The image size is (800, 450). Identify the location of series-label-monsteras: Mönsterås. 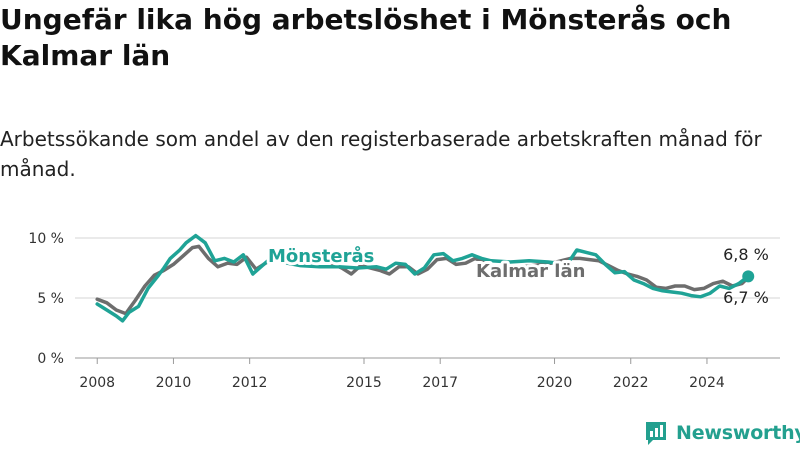
(321, 256).